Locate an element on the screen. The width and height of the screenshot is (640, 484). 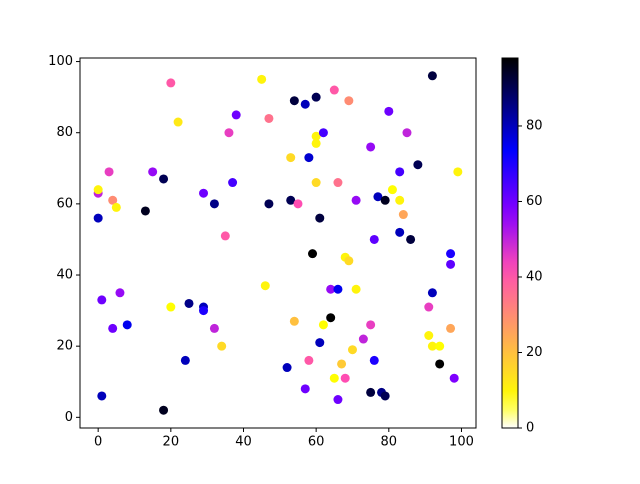
y-tick-label: 20 is located at coordinates (64, 346).